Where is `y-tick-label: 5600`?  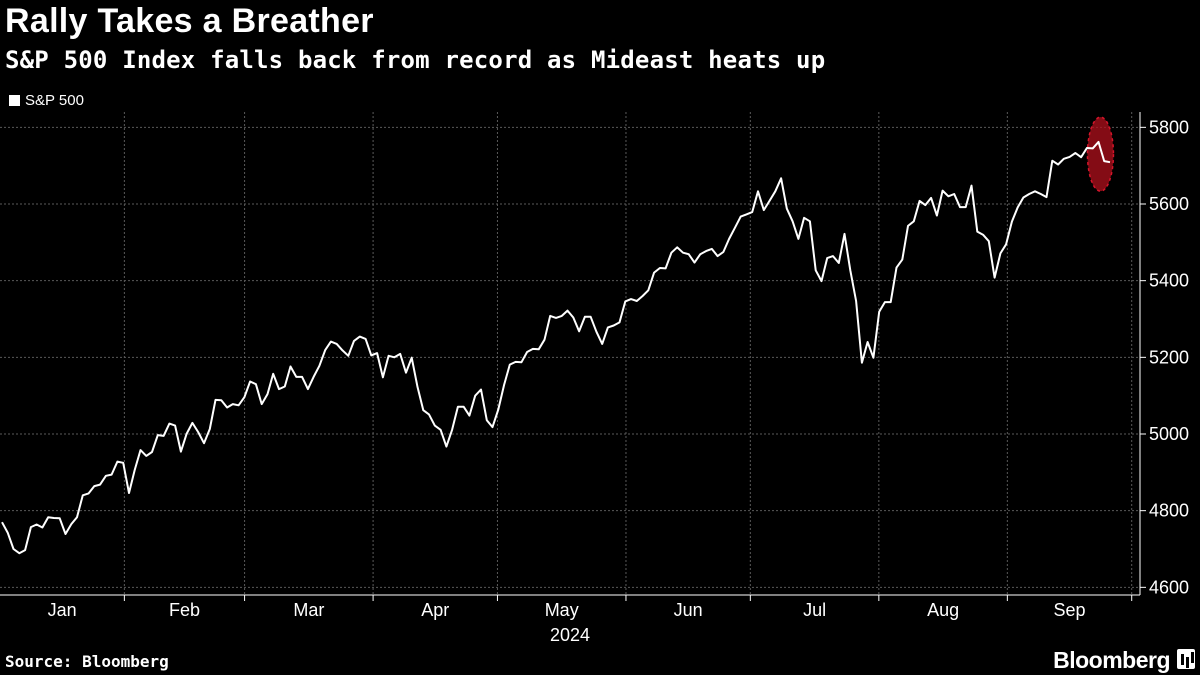 y-tick-label: 5600 is located at coordinates (1169, 204).